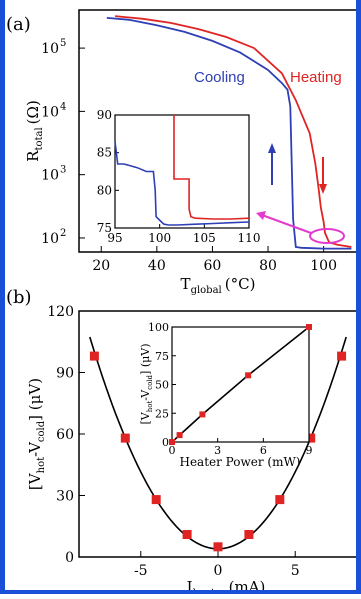 The height and width of the screenshot is (599, 361). What do you see at coordinates (39, 138) in the screenshot?
I see `panel-a-ylabel-sub: total` at bounding box center [39, 138].